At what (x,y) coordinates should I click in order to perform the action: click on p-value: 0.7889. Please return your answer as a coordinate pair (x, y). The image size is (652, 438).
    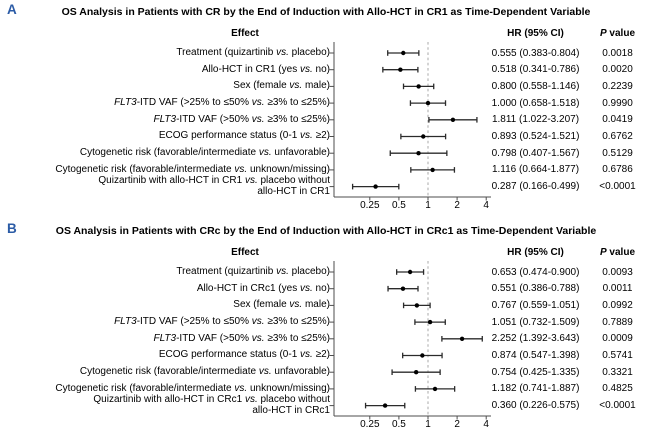
    Looking at the image, I should click on (617, 322).